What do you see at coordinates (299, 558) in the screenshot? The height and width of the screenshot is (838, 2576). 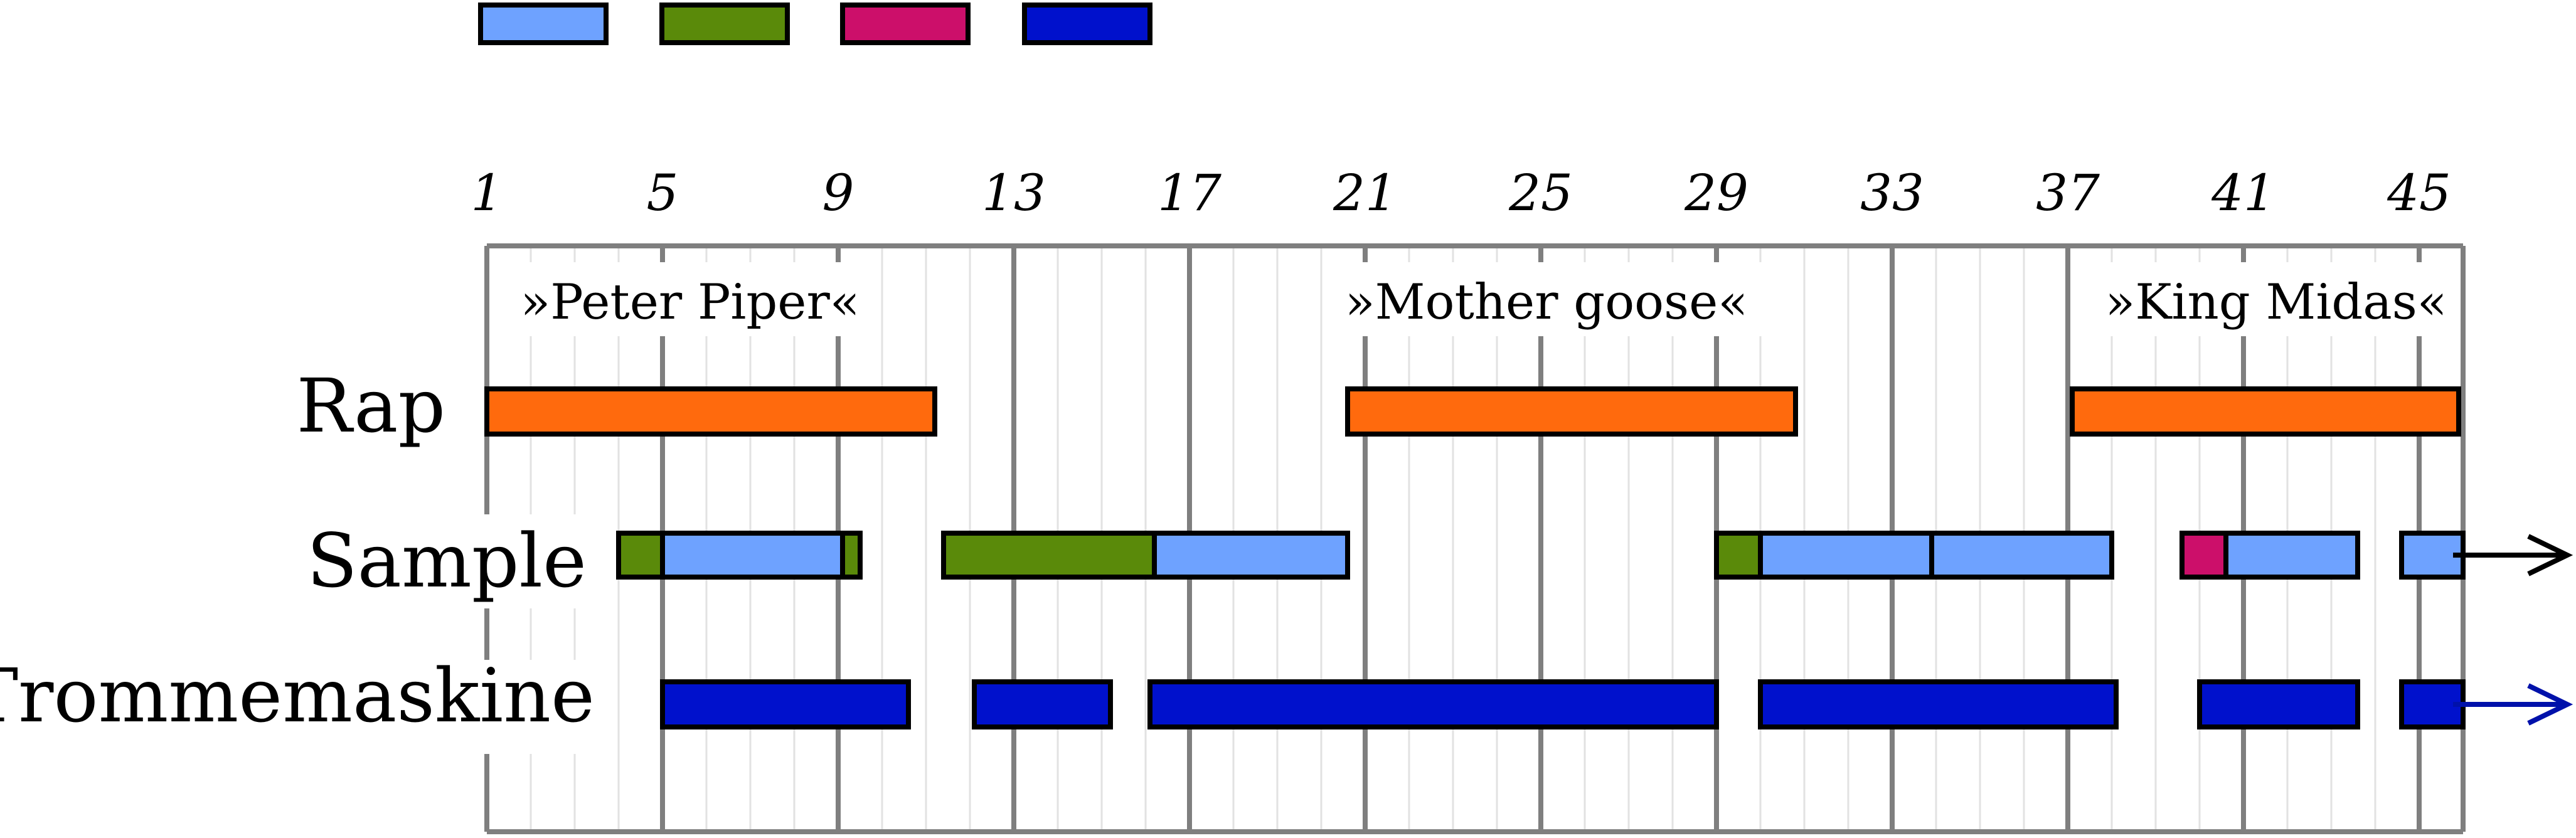 I see `track-labels: Rap Sample Trommemaskine` at bounding box center [299, 558].